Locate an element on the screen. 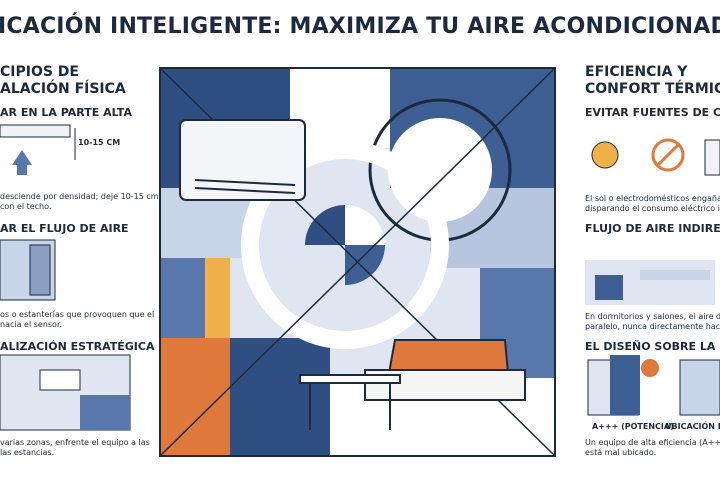  heading-line: ALACIÓN FÍSICA is located at coordinates (63, 89).